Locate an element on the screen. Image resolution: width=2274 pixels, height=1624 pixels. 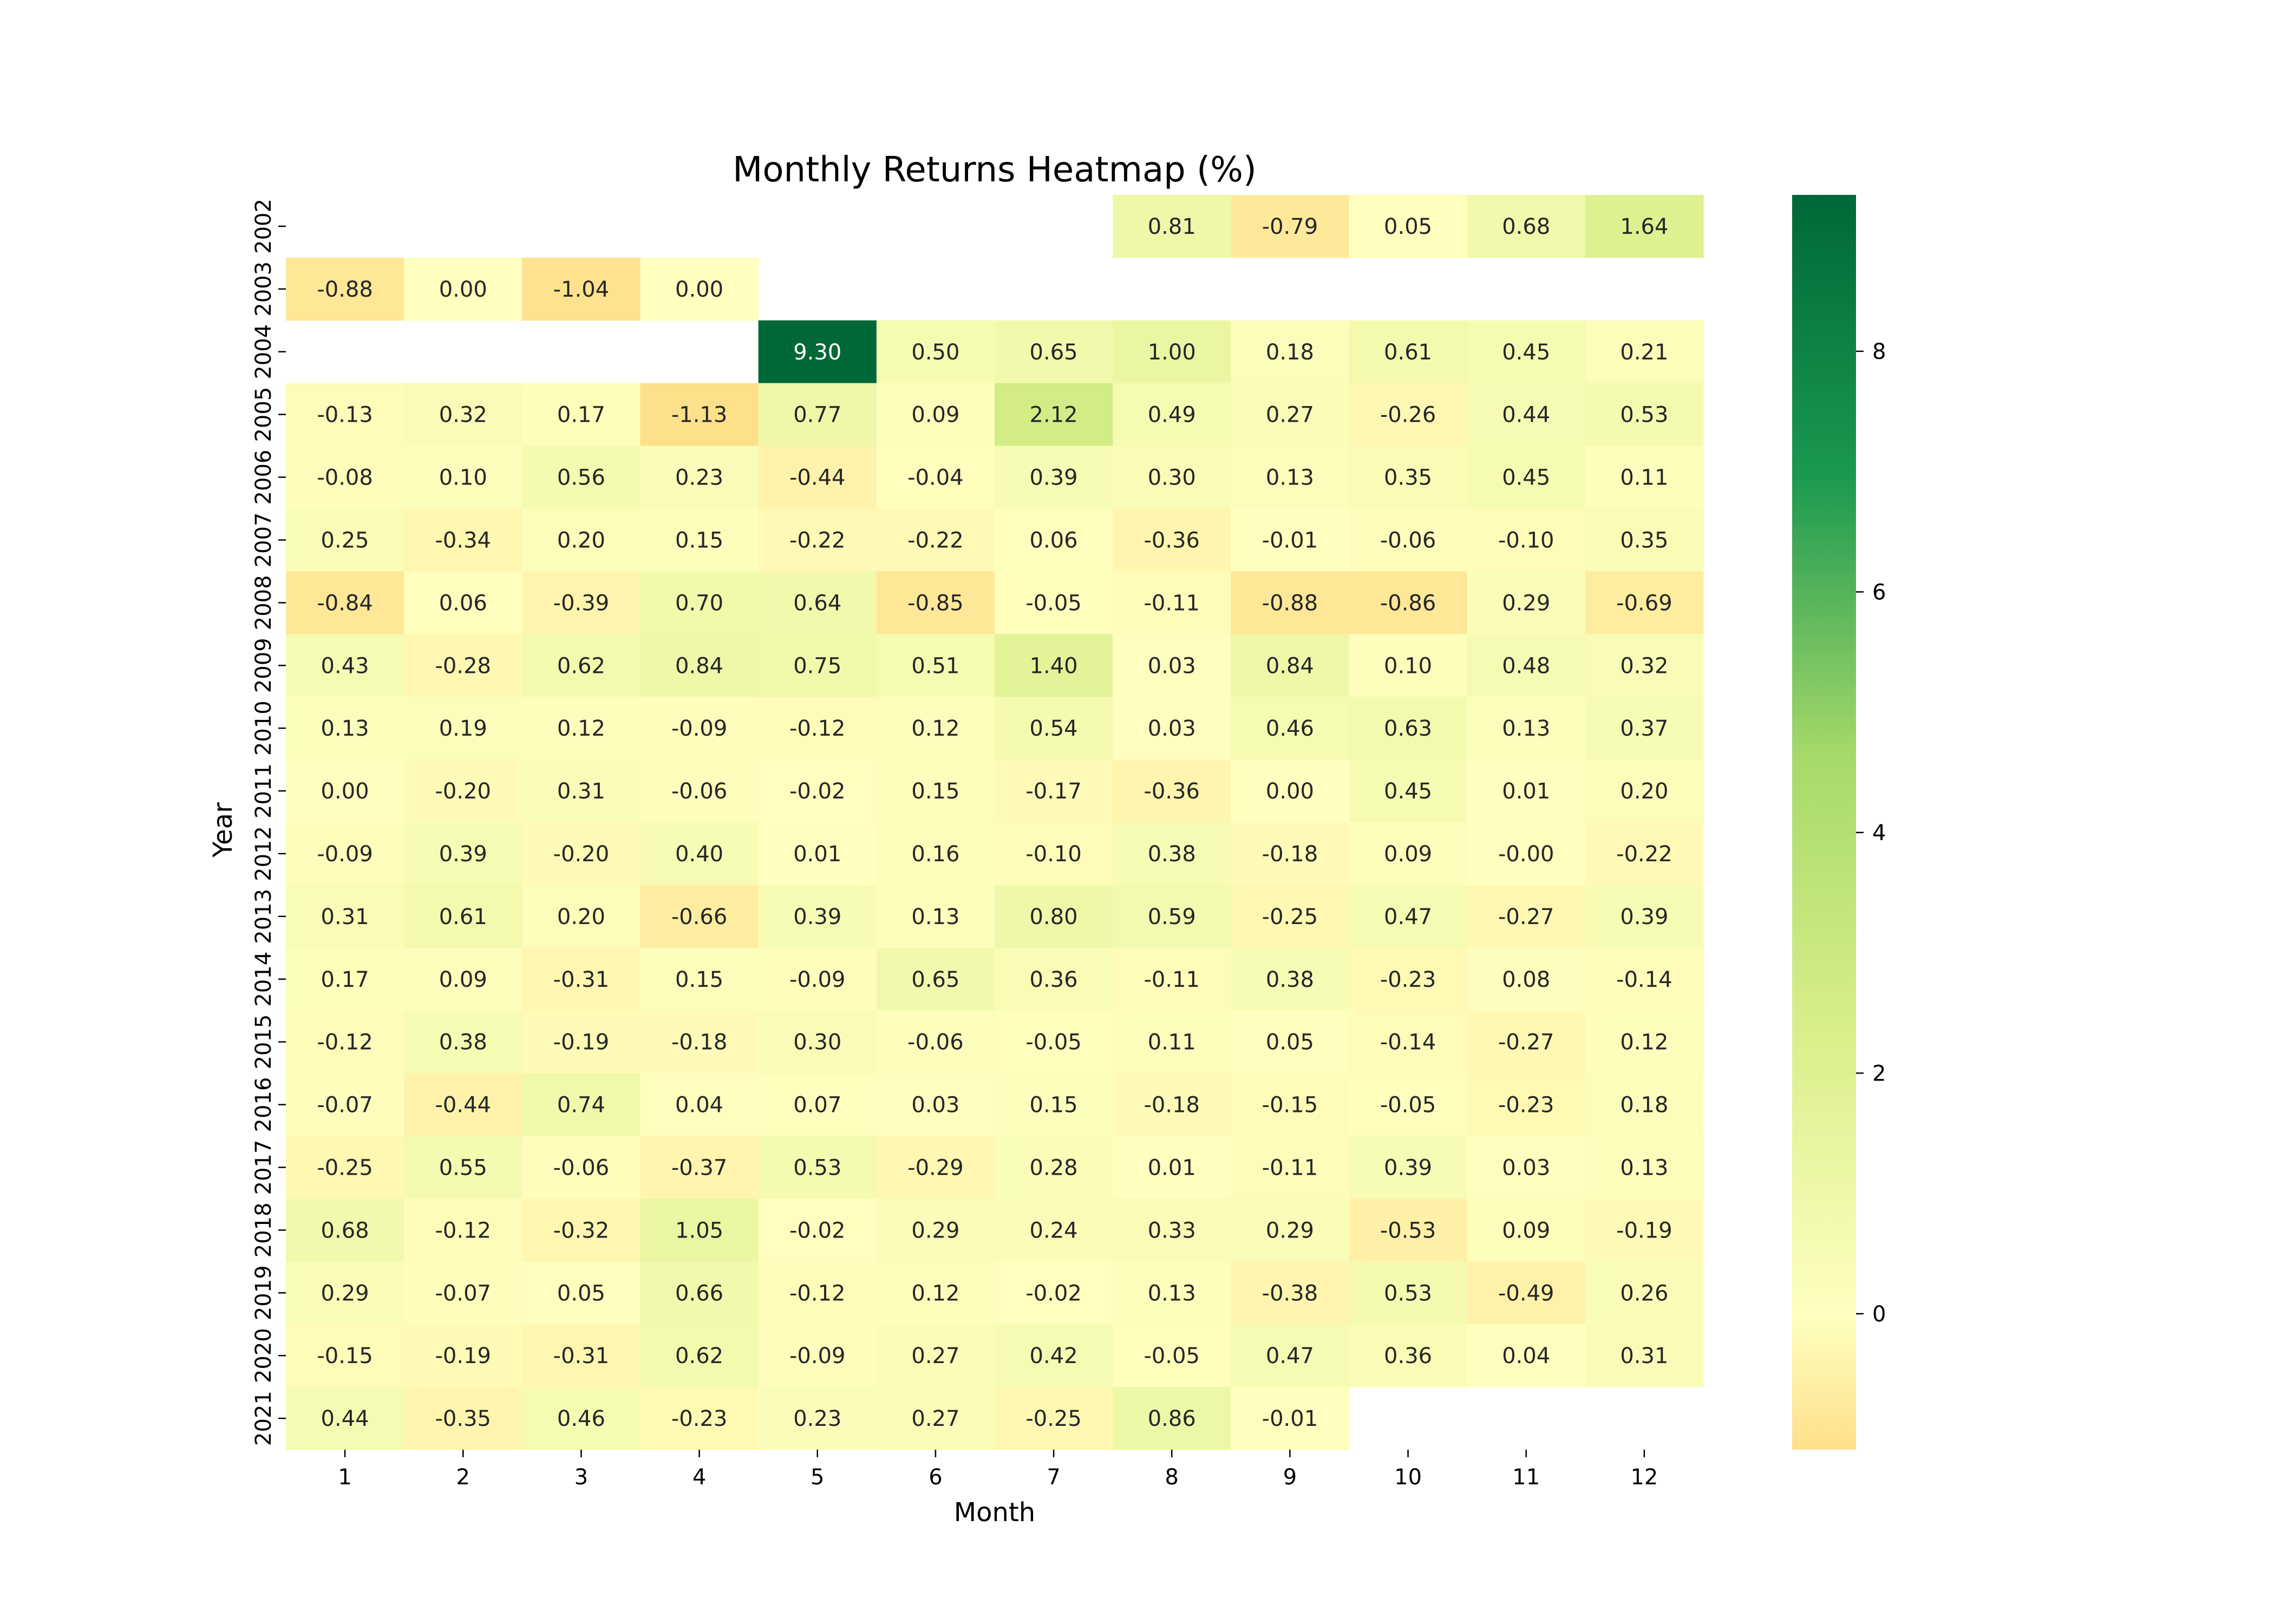
y-tick-label: 2018 is located at coordinates (264, 1230).